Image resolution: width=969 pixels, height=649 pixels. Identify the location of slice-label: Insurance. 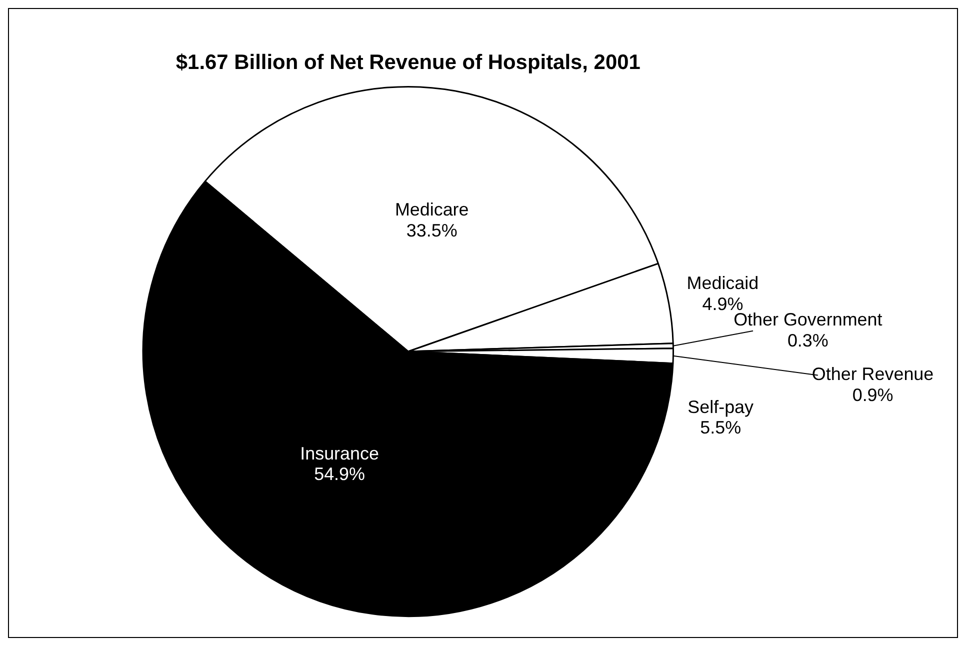
(339, 453).